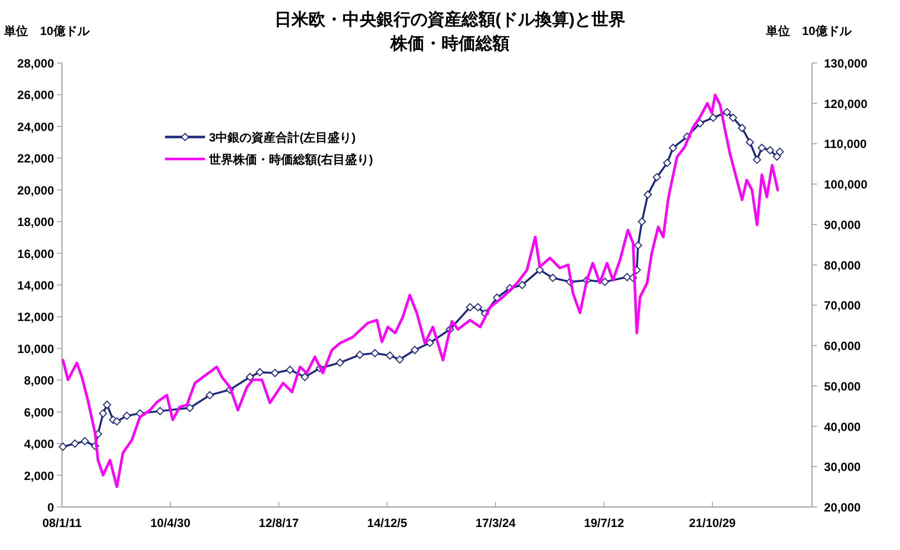 The width and height of the screenshot is (900, 550). What do you see at coordinates (282, 137) in the screenshot?
I see `legend-label: 3中銀の資産合計(左目盛り)` at bounding box center [282, 137].